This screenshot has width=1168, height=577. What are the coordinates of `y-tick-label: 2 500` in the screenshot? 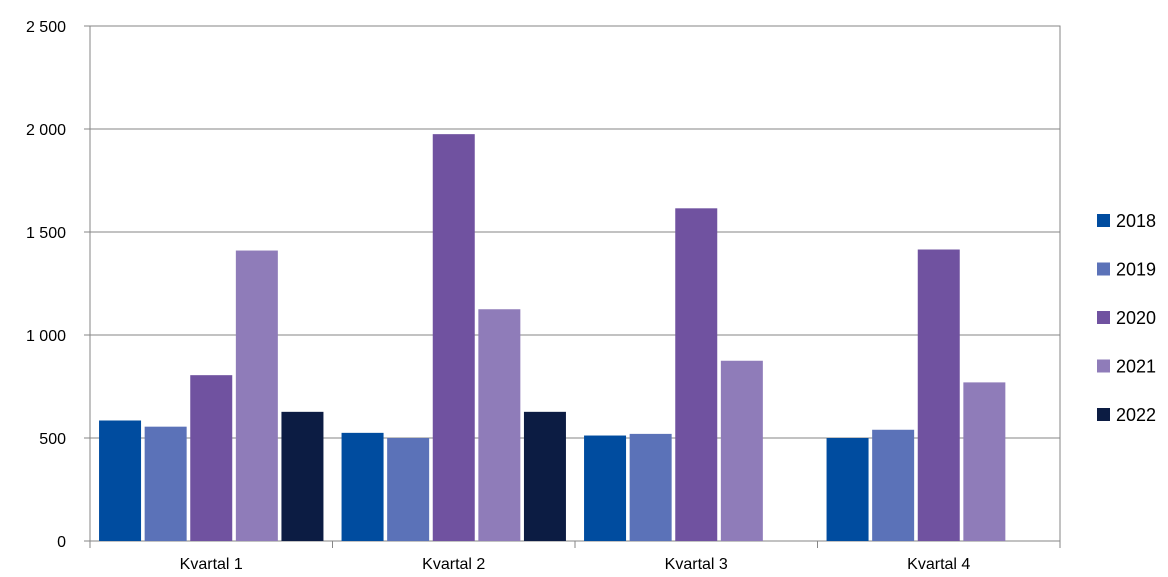 It's located at (46, 27).